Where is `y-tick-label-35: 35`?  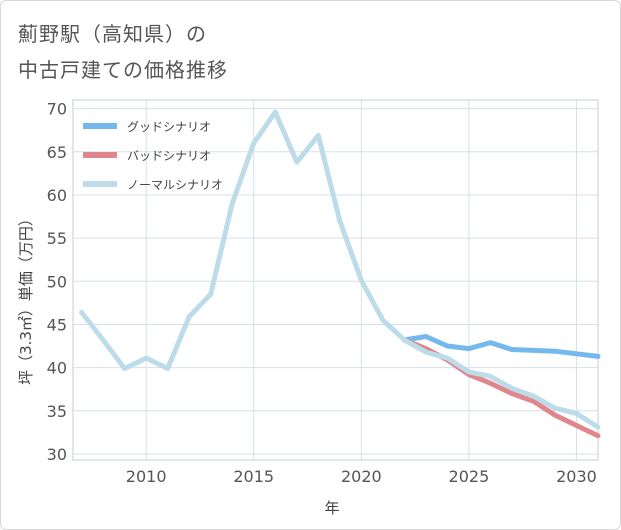 y-tick-label-35: 35 is located at coordinates (57, 411).